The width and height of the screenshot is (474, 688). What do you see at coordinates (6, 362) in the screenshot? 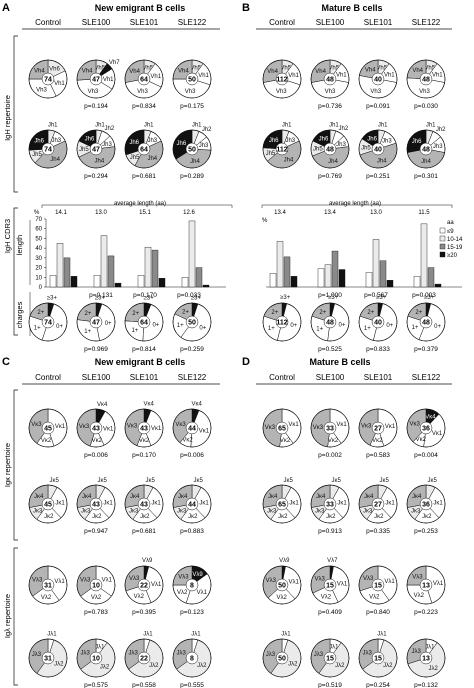
I see `panel-c-letter: C` at bounding box center [6, 362].